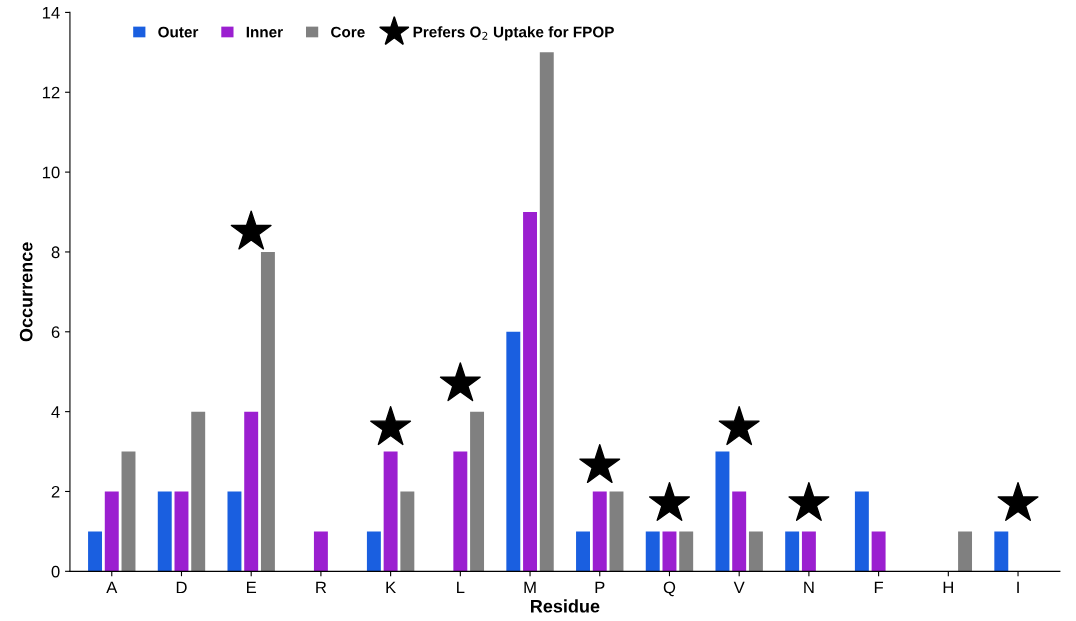 This screenshot has height=621, width=1076. What do you see at coordinates (181, 587) in the screenshot?
I see `x-tick-label: D` at bounding box center [181, 587].